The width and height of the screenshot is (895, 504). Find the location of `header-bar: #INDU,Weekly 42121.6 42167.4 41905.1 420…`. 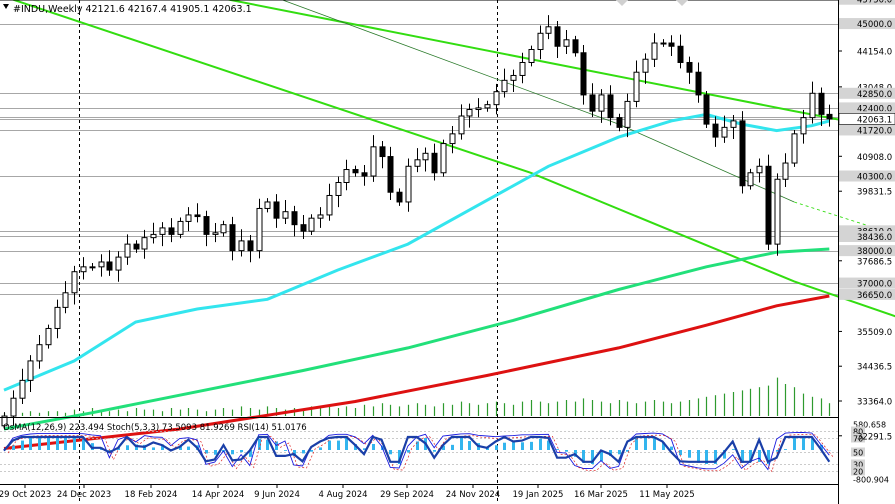

header-bar: #INDU,Weekly 42121.6 42167.4 41905.1 420… is located at coordinates (127, 9).